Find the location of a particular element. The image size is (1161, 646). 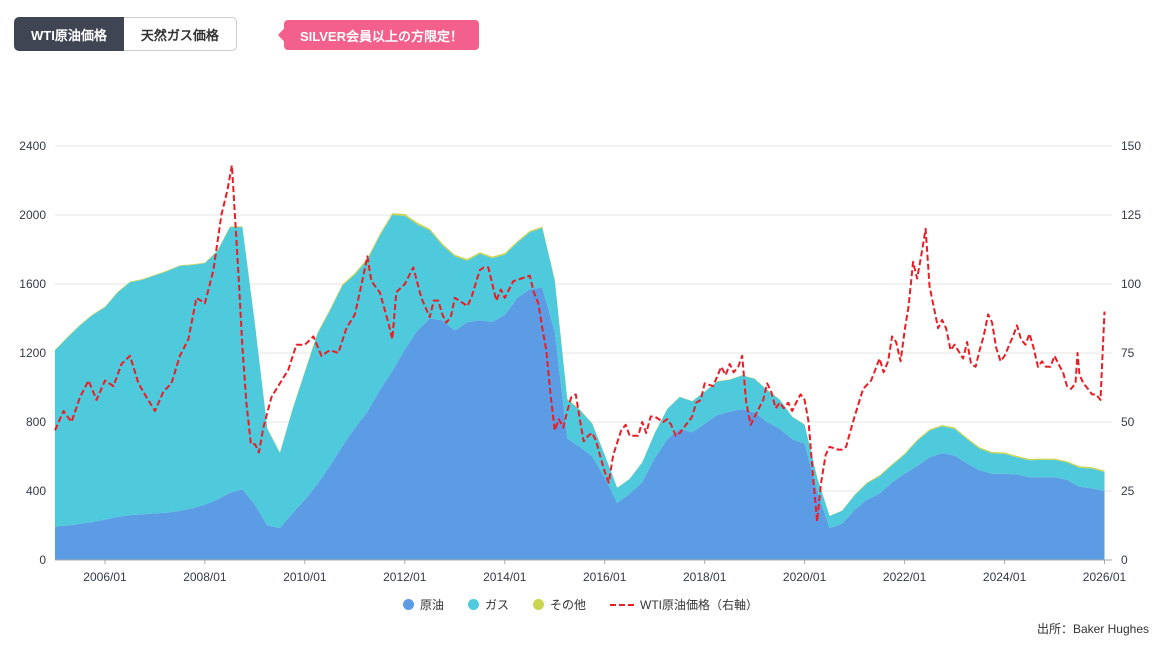

wti-dashed-line-icon is located at coordinates (622, 604).